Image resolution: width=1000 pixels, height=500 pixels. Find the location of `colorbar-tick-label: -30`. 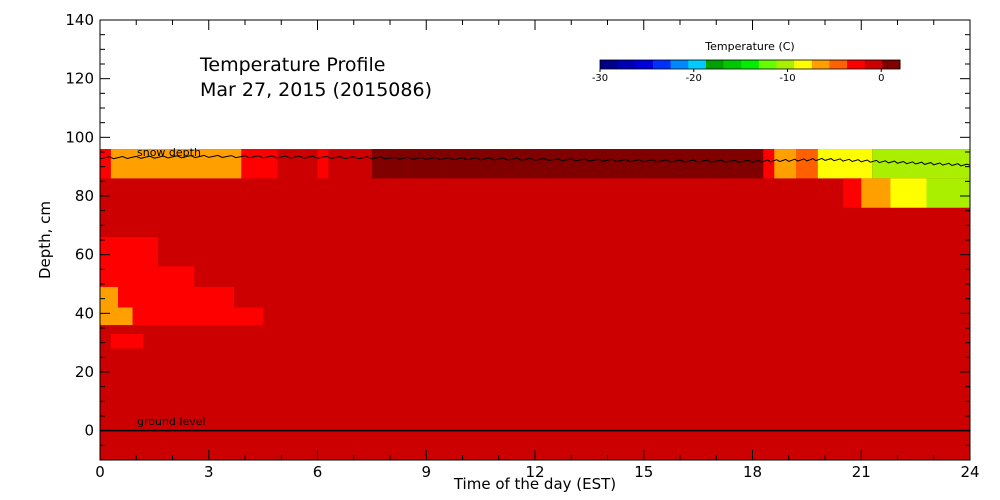

colorbar-tick-label: -30 is located at coordinates (600, 78).